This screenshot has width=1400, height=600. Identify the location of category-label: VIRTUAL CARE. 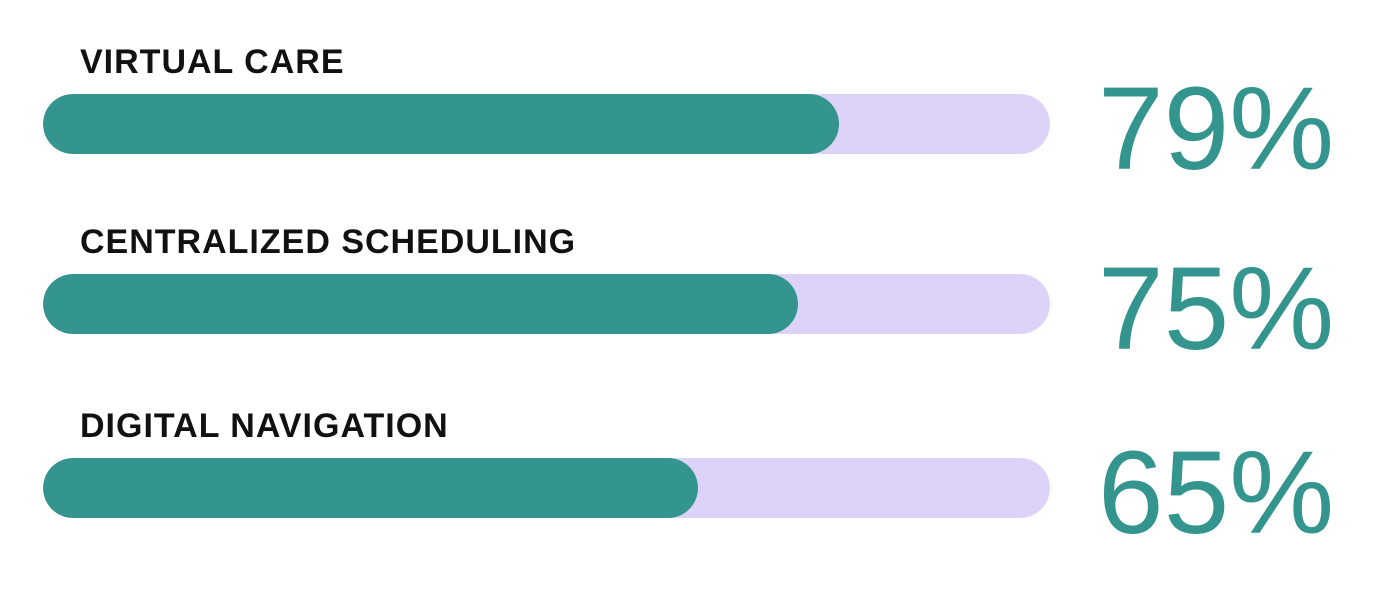
(212, 62).